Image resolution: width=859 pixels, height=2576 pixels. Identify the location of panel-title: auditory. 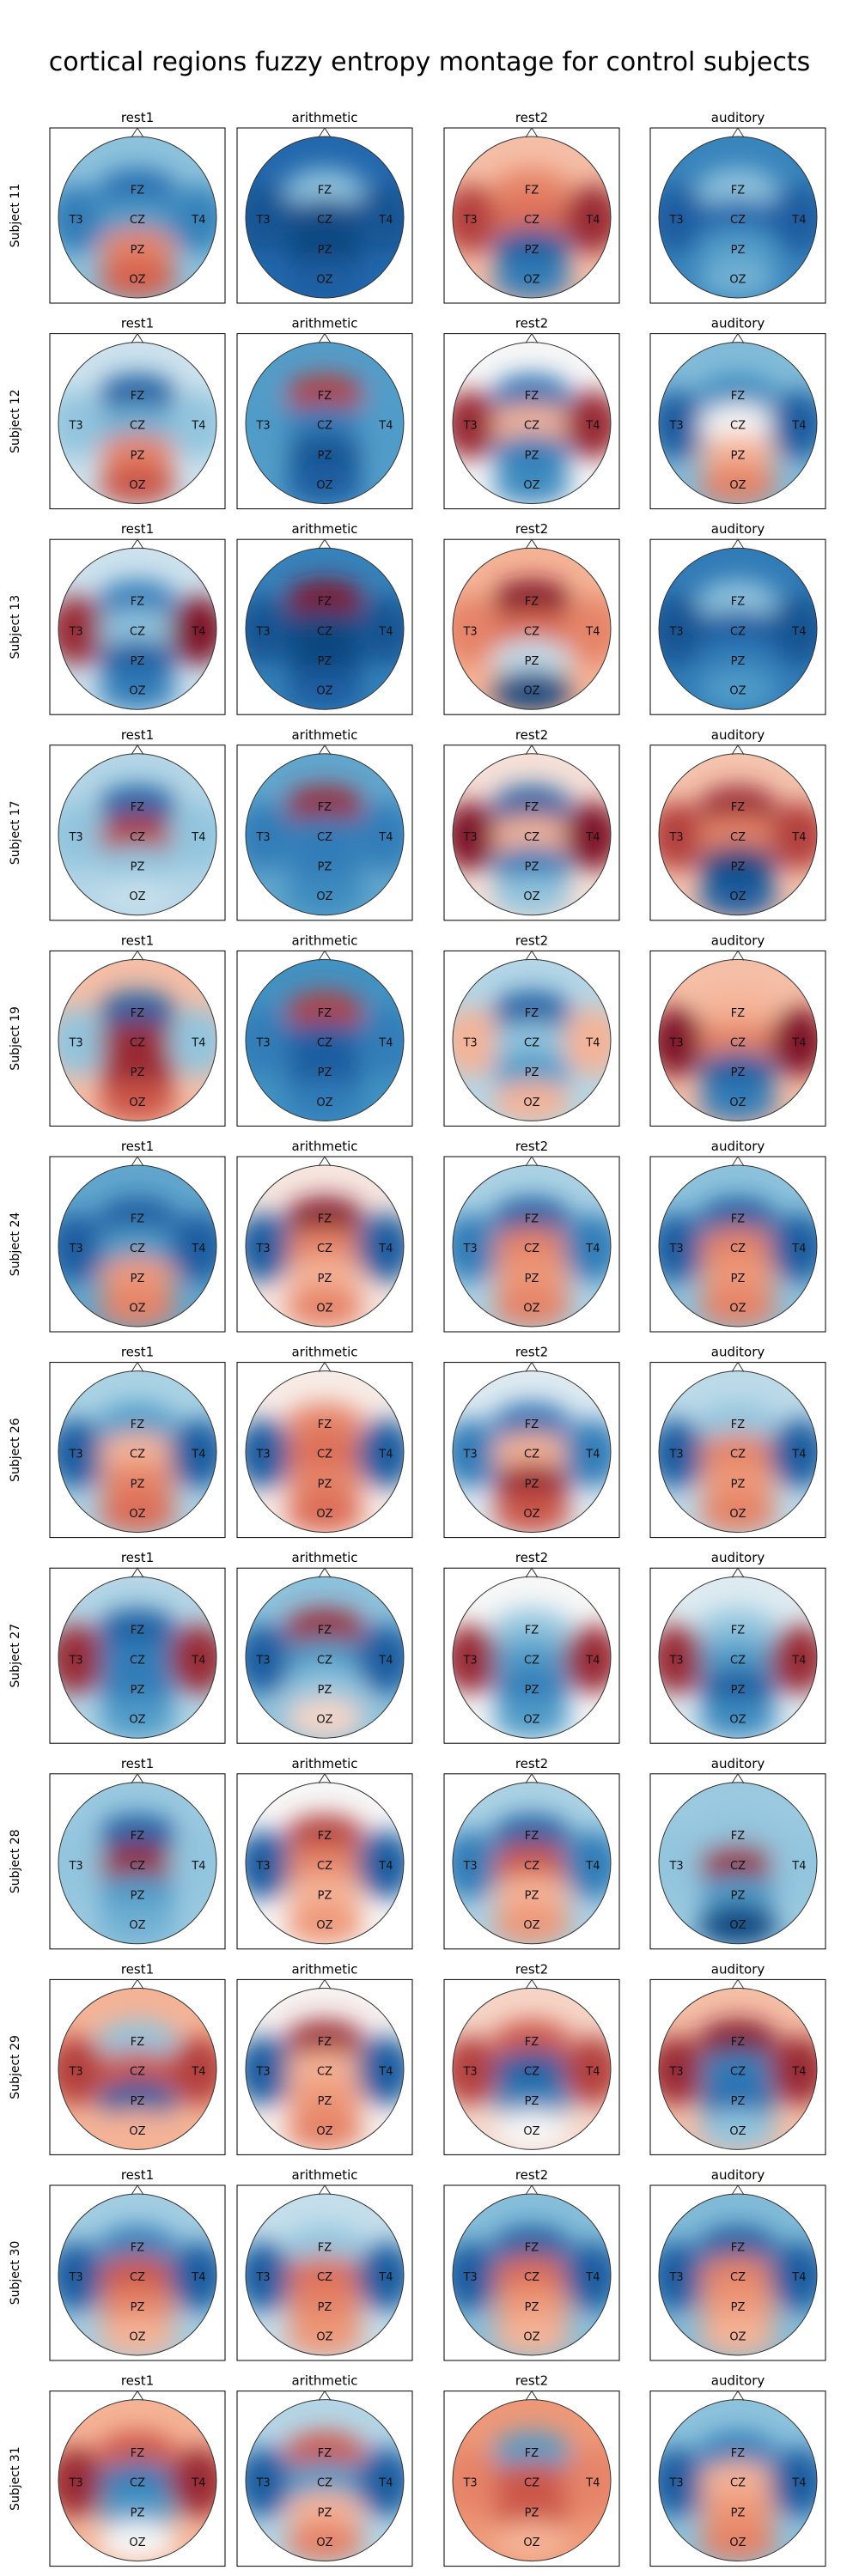
(738, 940).